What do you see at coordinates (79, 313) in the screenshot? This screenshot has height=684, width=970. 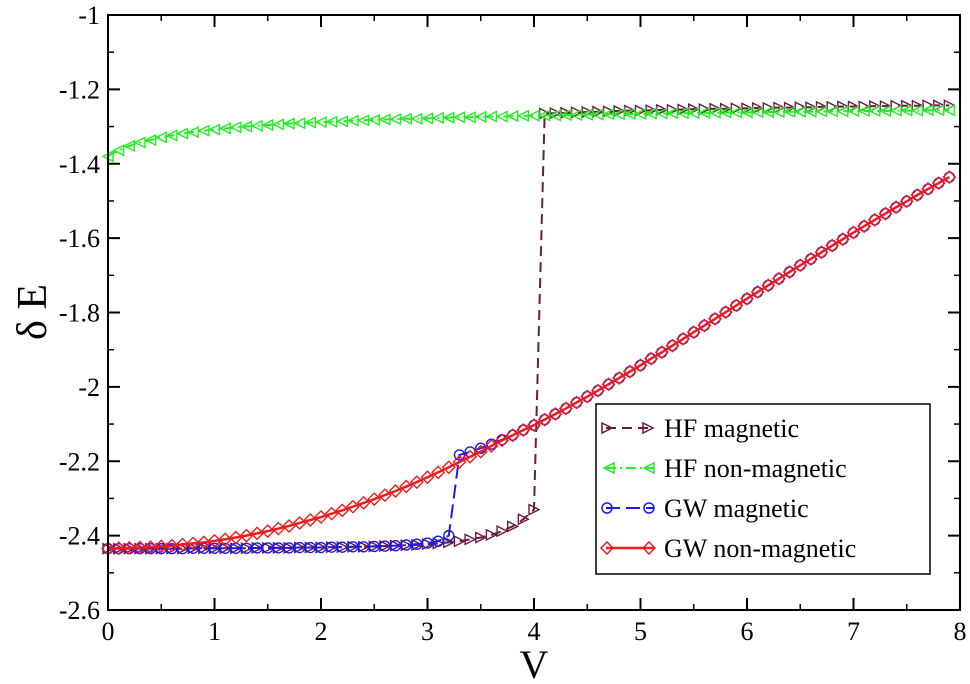 I see `y-tick-label: -1.8` at bounding box center [79, 313].